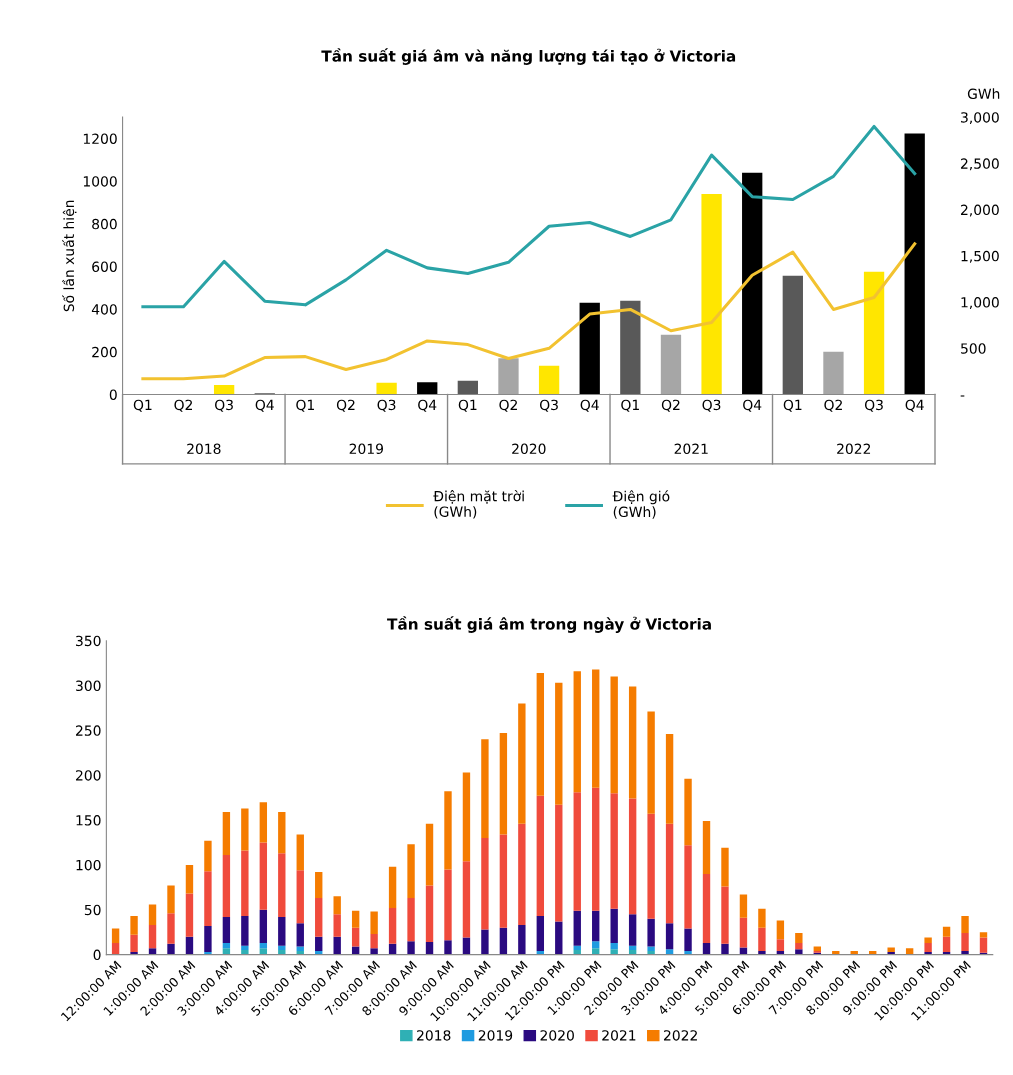 The height and width of the screenshot is (1075, 1013). Describe the element at coordinates (88, 820) in the screenshot. I see `y-tick-label: 150` at that location.